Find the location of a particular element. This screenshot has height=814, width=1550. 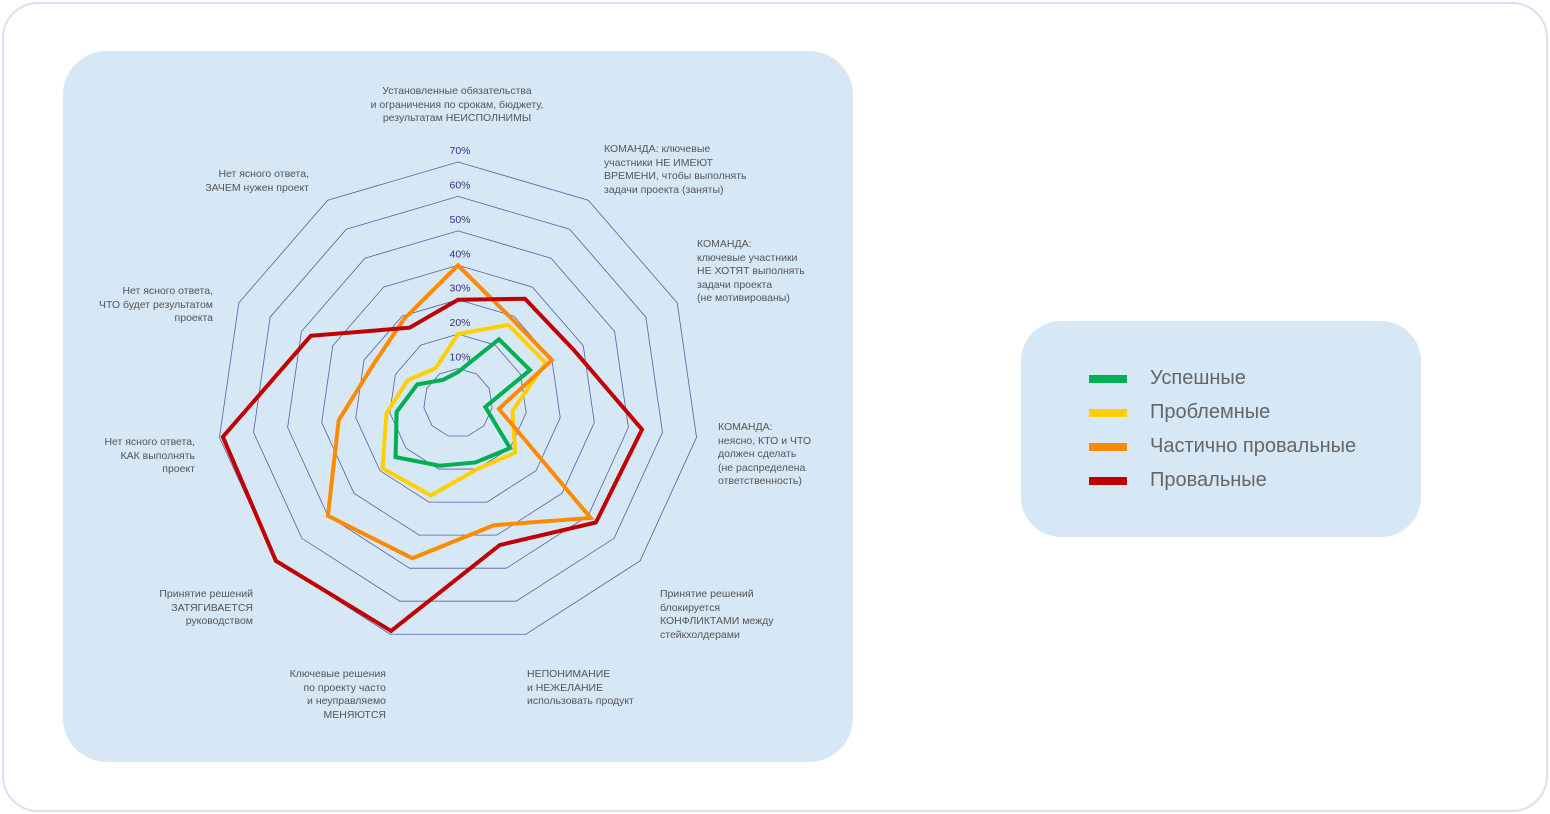

axis-label-line: ответственность) is located at coordinates (760, 481).